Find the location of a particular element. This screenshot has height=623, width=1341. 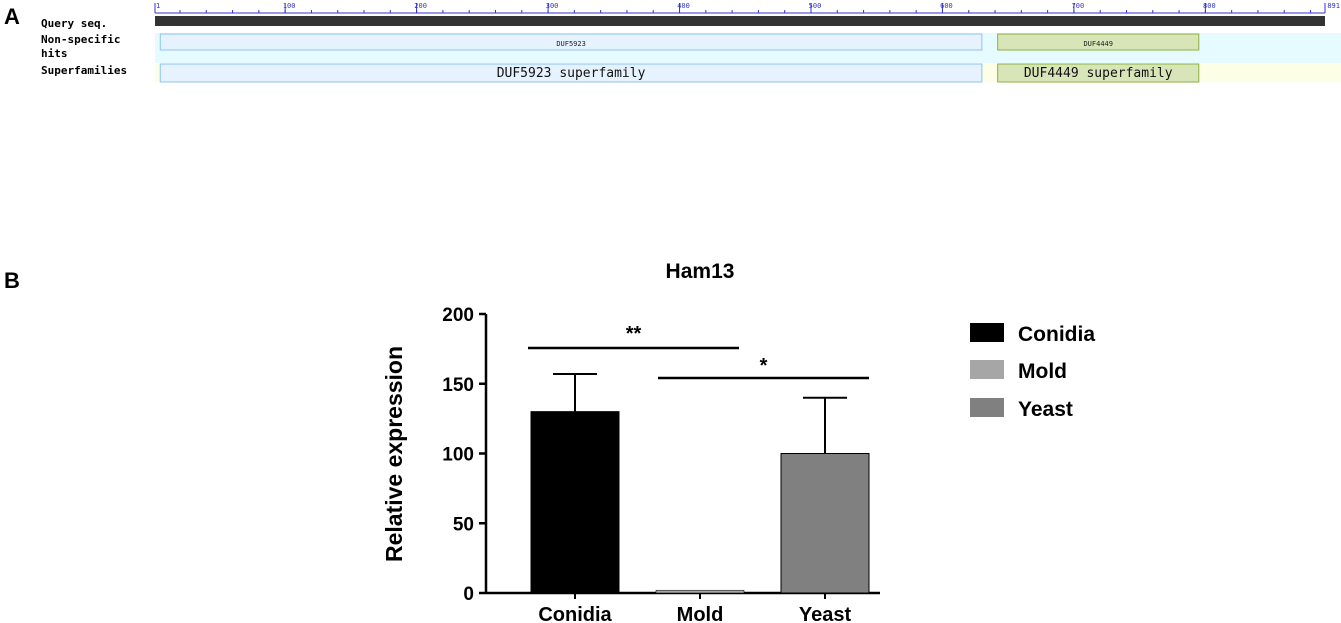

x-tick-label: Mold is located at coordinates (700, 613).